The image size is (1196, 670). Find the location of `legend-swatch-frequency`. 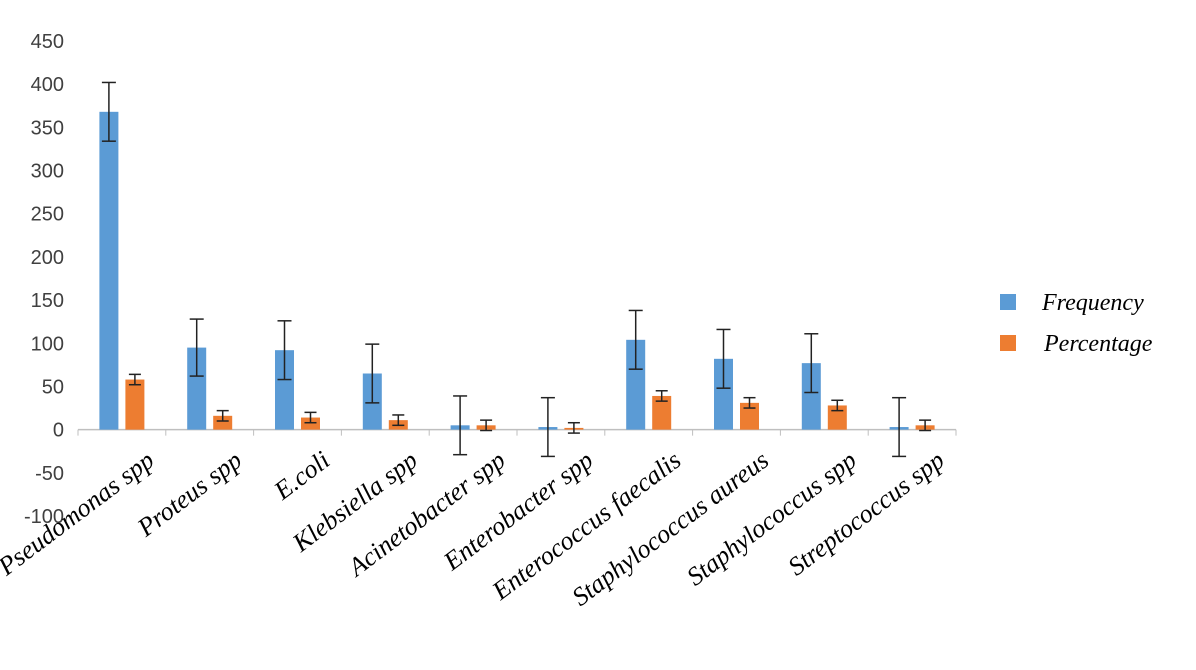

legend-swatch-frequency is located at coordinates (1008, 302).